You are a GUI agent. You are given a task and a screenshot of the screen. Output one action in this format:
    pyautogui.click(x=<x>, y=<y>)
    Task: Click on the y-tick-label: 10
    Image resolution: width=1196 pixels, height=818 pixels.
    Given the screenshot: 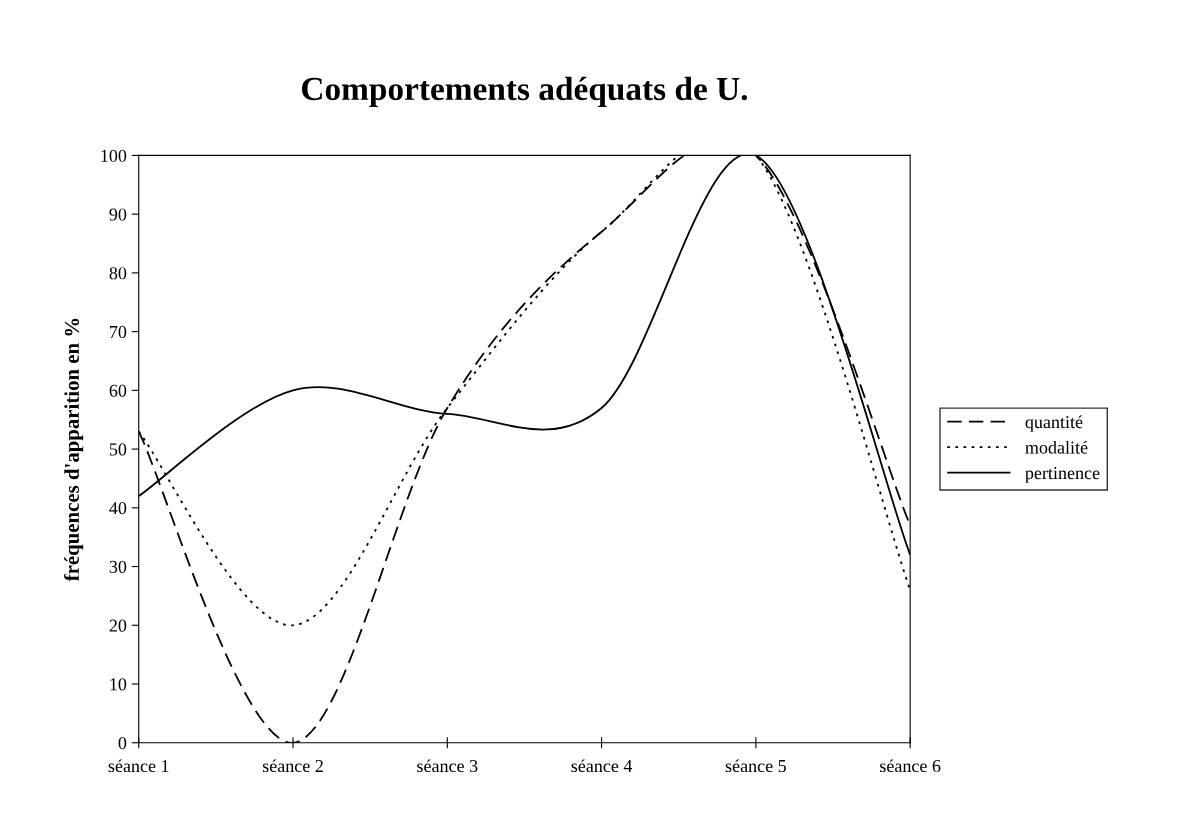 What is the action you would take?
    pyautogui.click(x=118, y=684)
    